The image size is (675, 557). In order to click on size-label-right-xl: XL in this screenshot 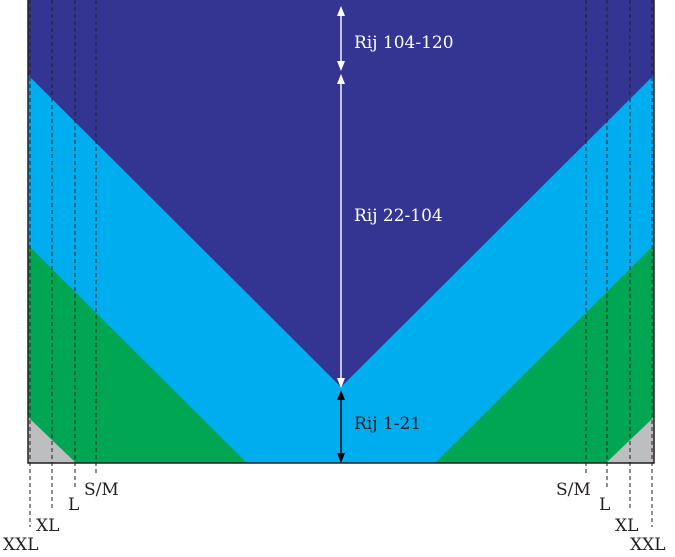, I will do `click(626, 526)`.